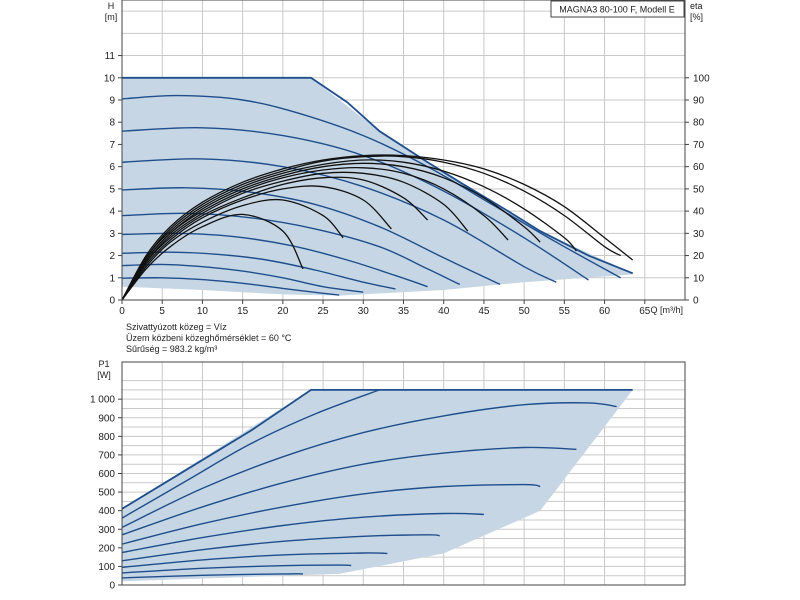  What do you see at coordinates (104, 375) in the screenshot?
I see `p1-axis-unit: [W]` at bounding box center [104, 375].